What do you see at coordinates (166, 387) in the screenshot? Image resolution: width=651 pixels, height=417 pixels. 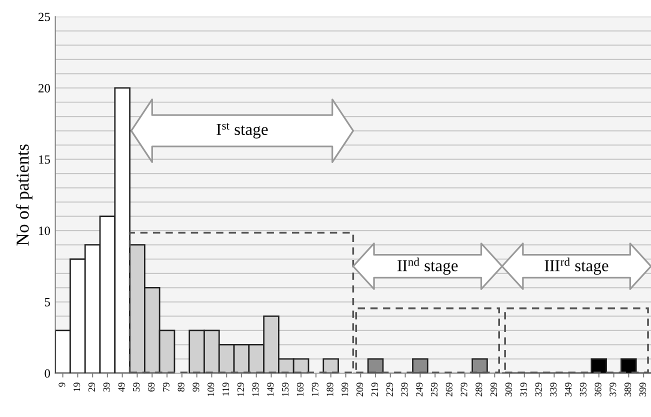 I see `x-tick-label: 79` at bounding box center [166, 387].